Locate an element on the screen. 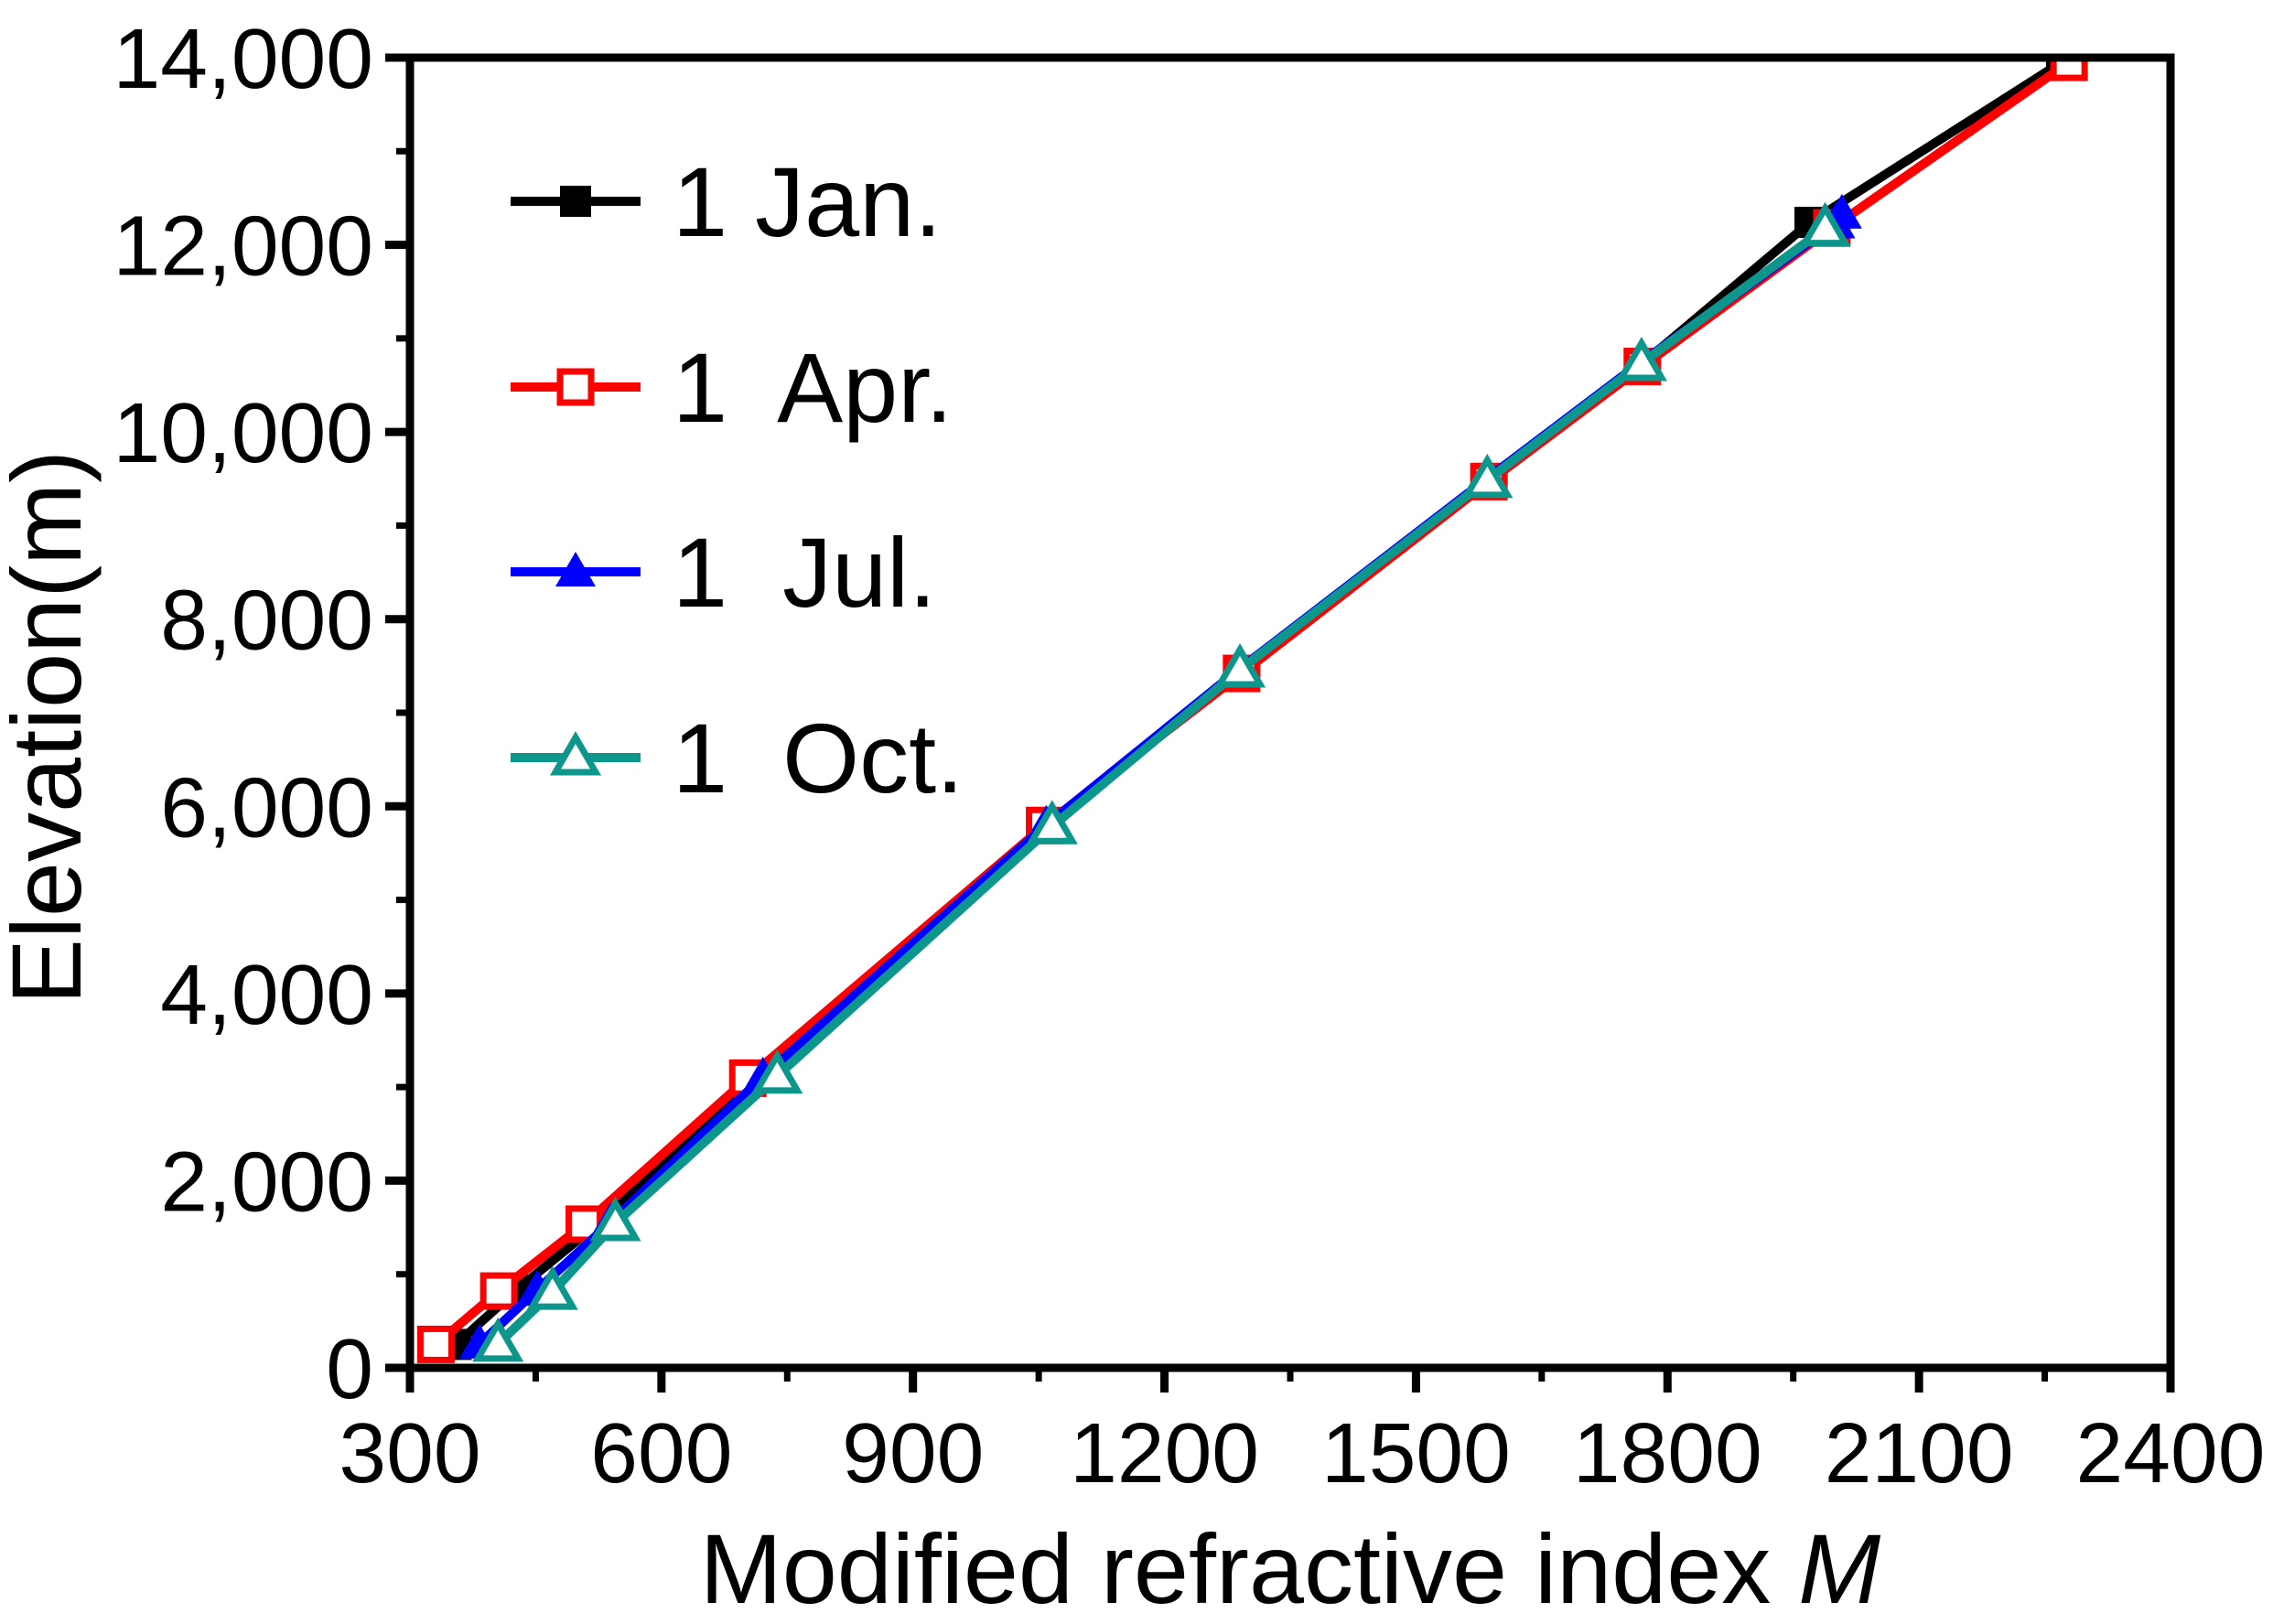 Image resolution: width=2273 pixels, height=1624 pixels. x-tick-label: 1500 is located at coordinates (1416, 1452).